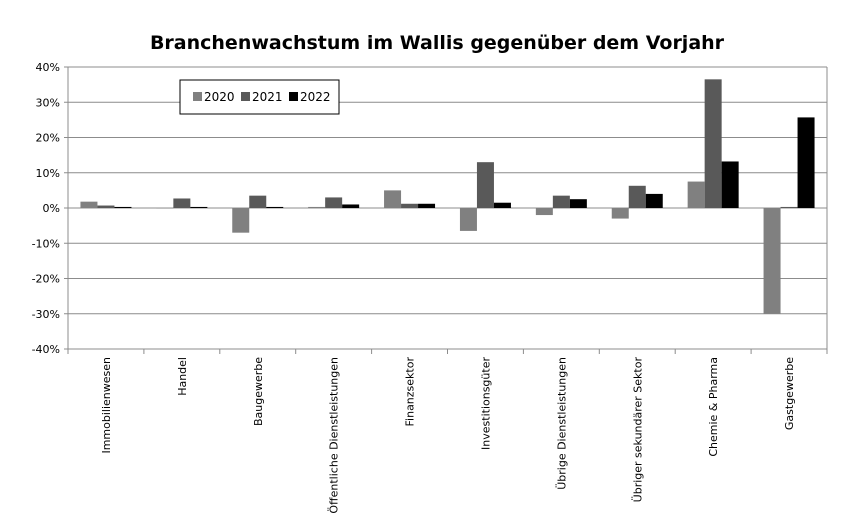  I want to click on category-label: Übriger sekundärer Sektor, so click(637, 430).